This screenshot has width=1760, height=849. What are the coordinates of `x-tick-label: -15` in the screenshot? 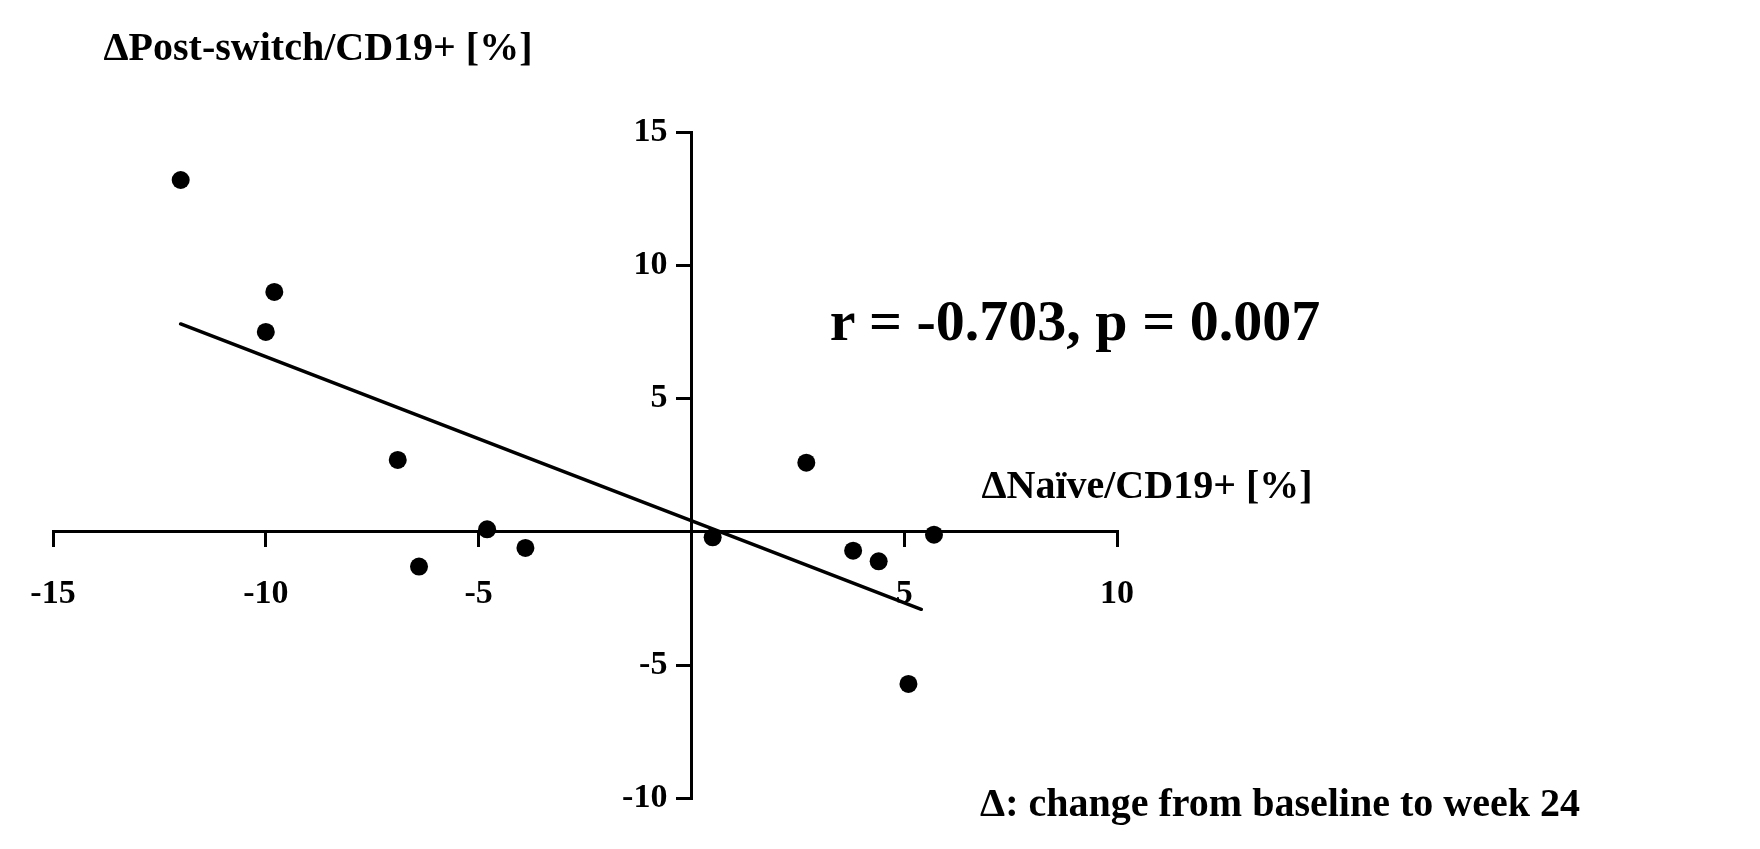 It's located at (53, 592).